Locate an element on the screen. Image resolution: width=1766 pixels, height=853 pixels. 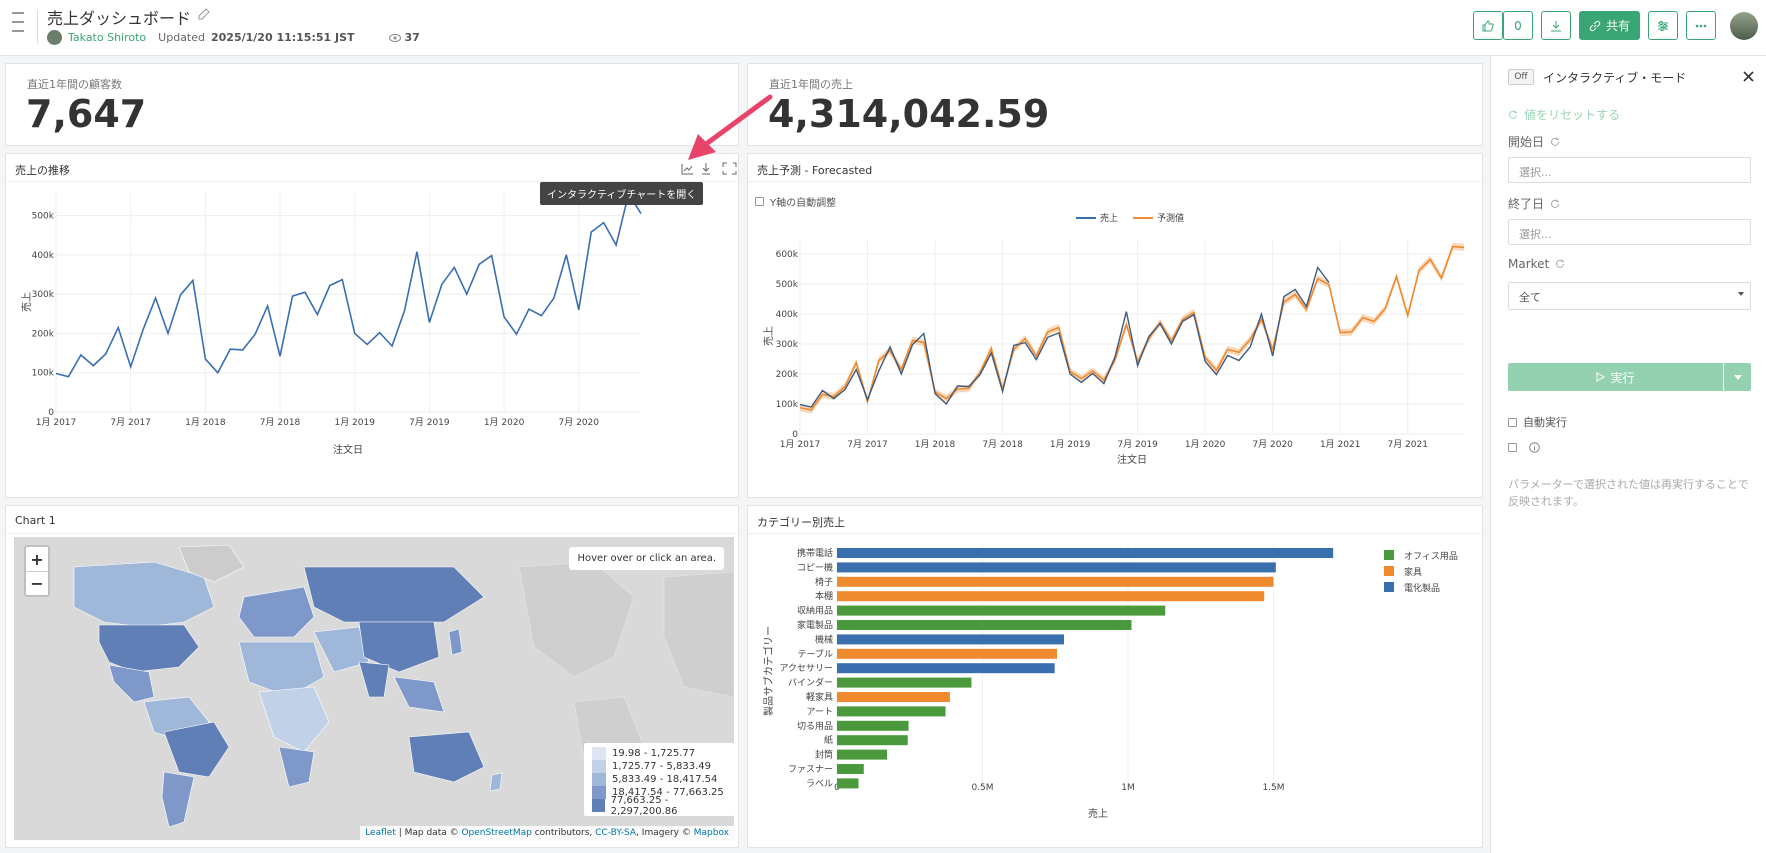
attrib-text: | Map data © is located at coordinates (428, 833).